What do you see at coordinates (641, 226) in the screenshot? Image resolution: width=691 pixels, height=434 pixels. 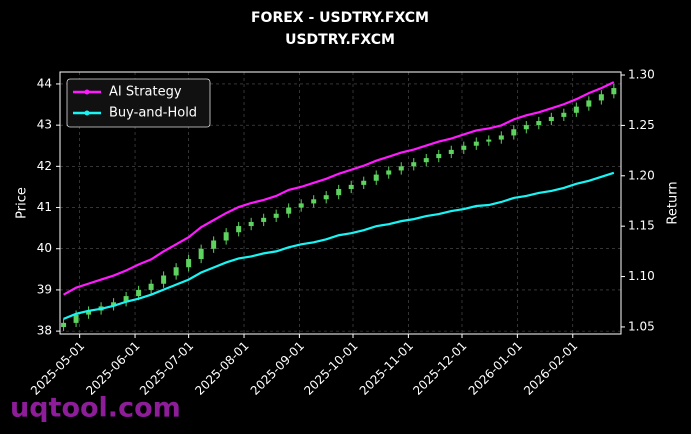 I see `y2-tick-label: 1.15` at bounding box center [641, 226].